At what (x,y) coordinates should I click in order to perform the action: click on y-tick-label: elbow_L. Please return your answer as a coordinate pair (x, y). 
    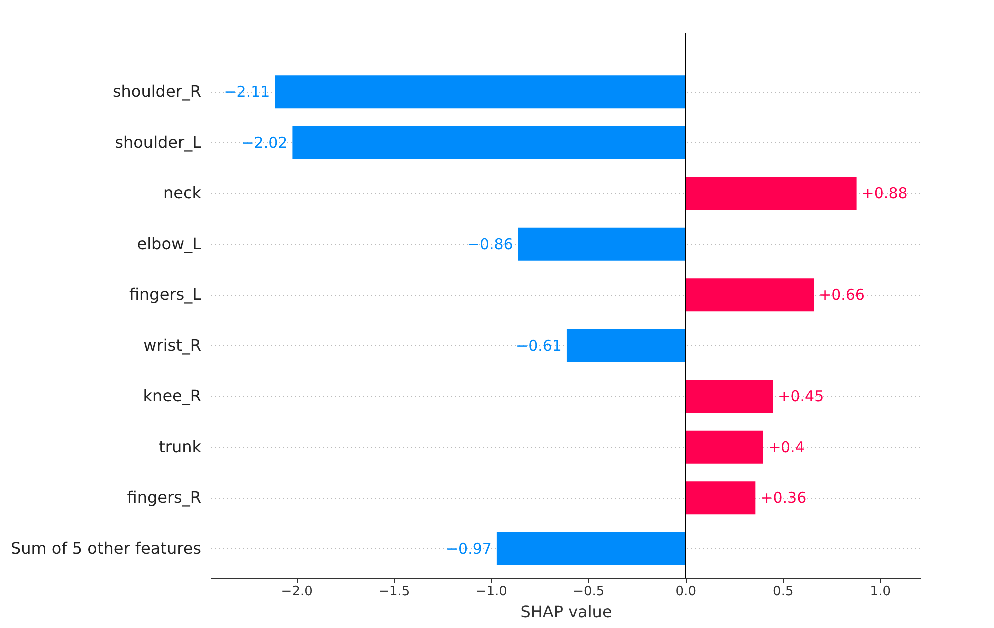
    Looking at the image, I should click on (169, 244).